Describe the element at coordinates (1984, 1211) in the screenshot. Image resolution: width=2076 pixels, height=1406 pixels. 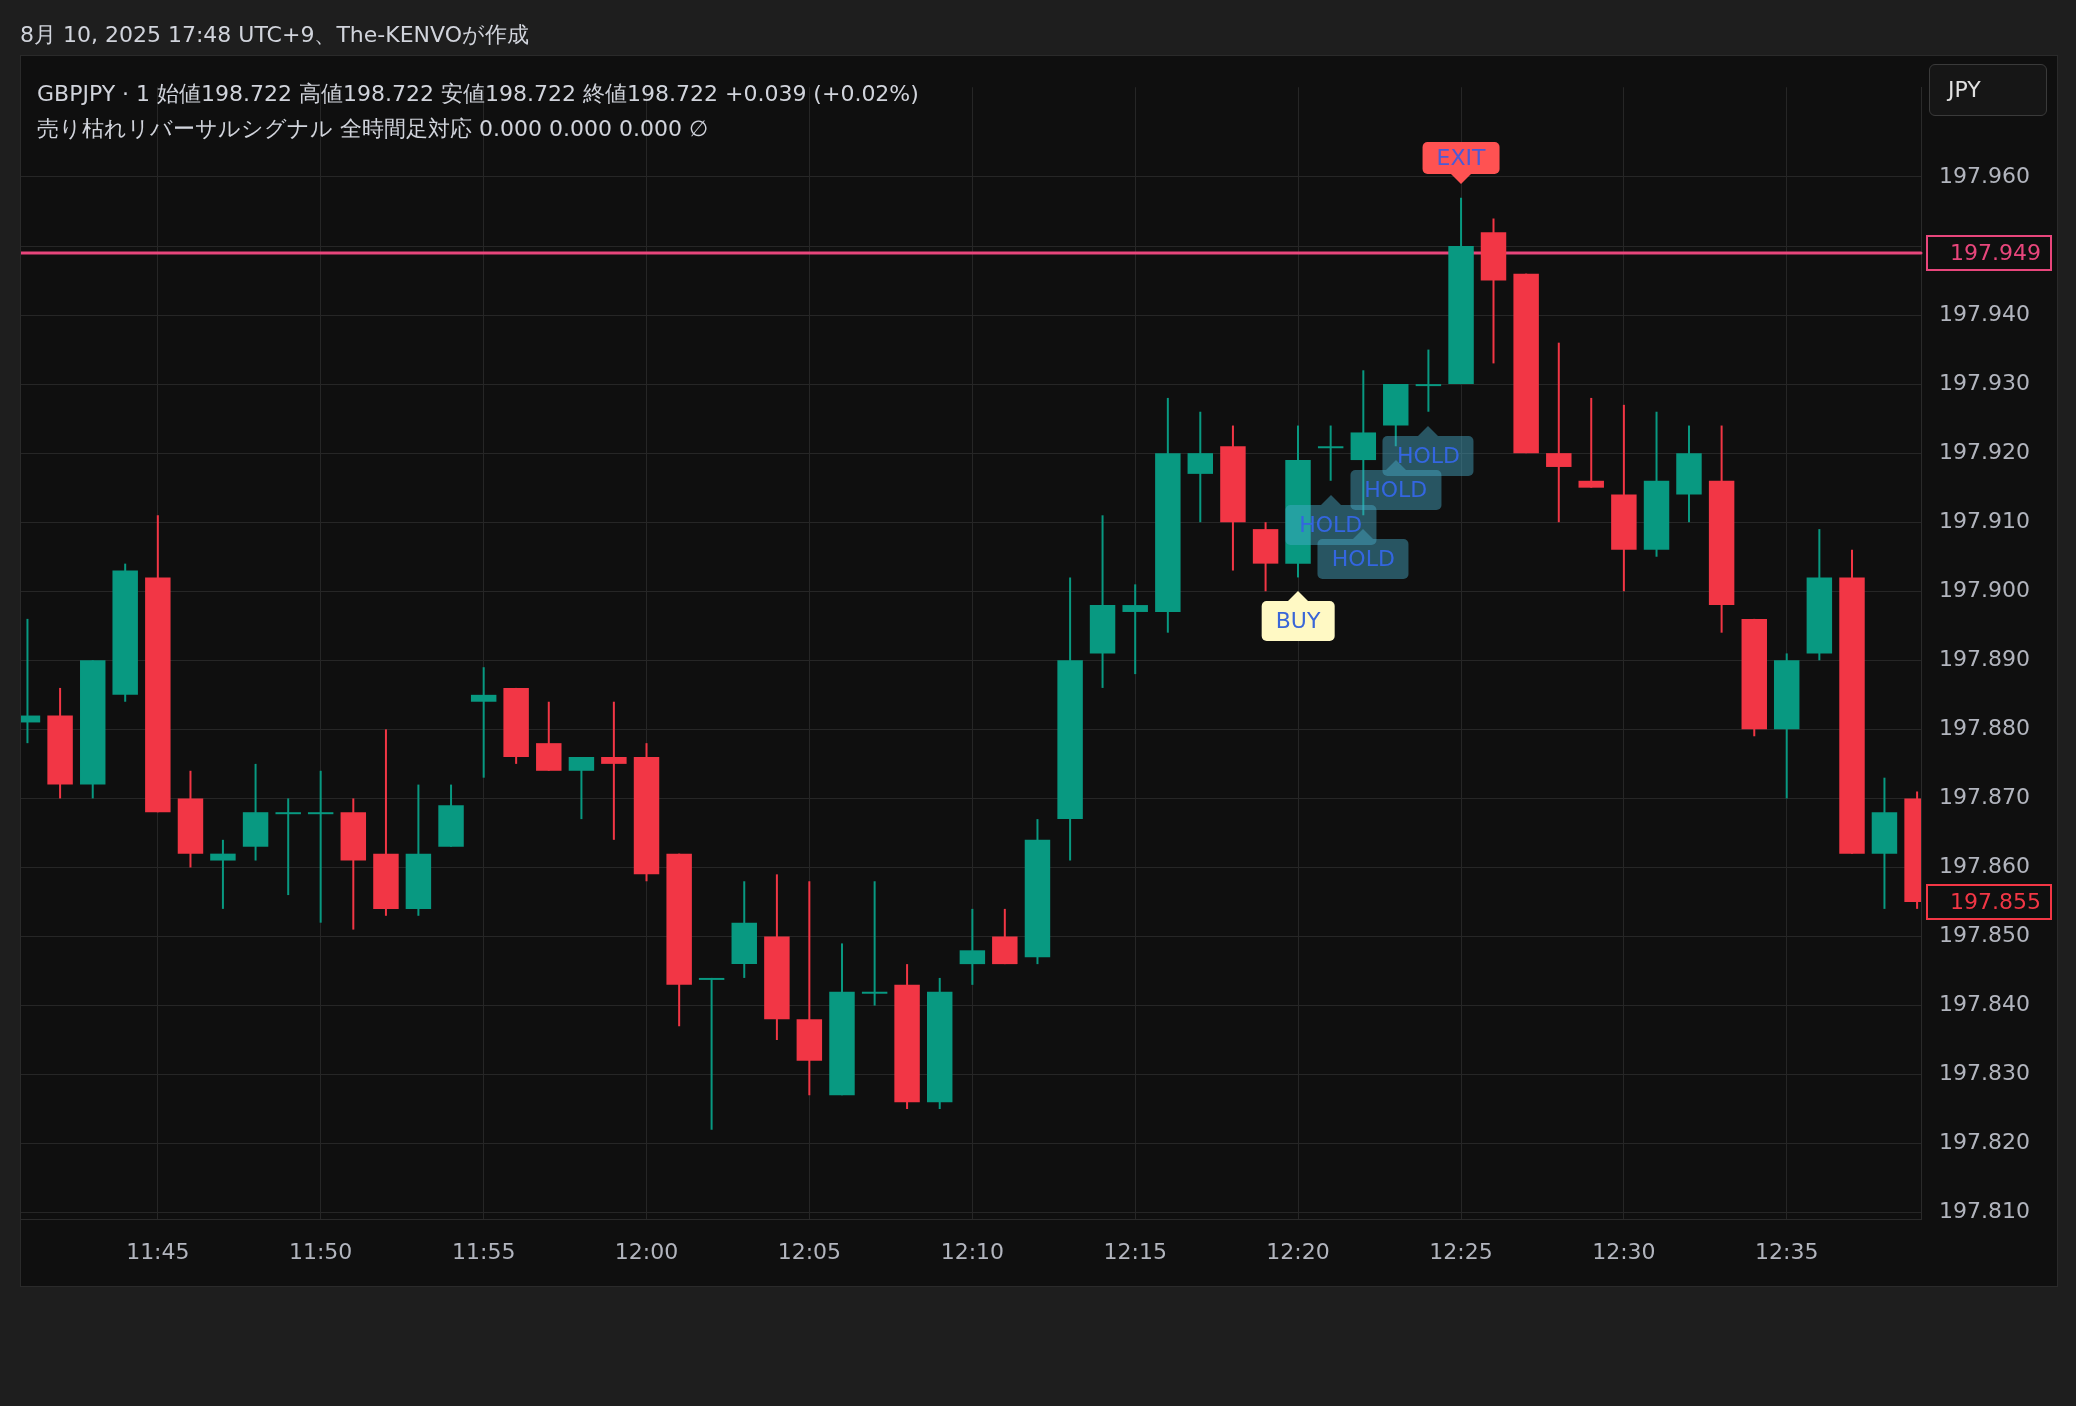
I see `y-tick-label: 197.810` at that location.